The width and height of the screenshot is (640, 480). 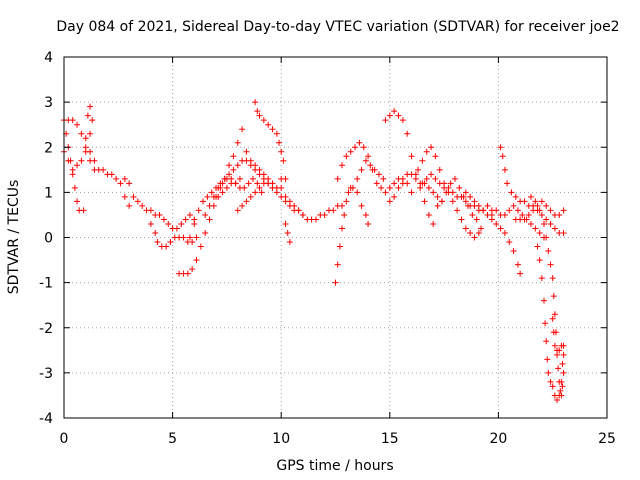 I want to click on y-tick-label: -2, so click(x=46, y=329).